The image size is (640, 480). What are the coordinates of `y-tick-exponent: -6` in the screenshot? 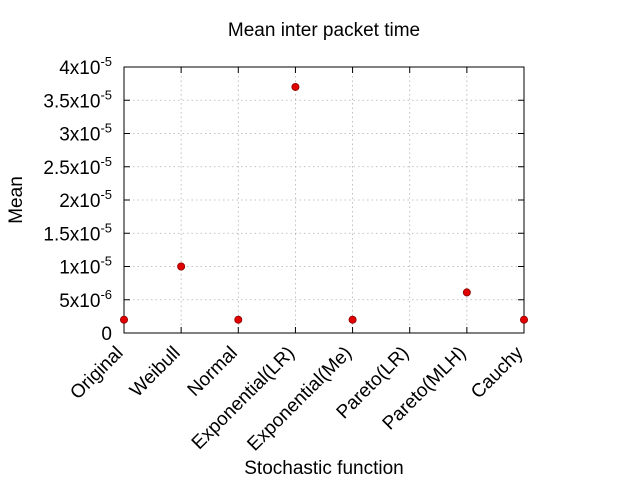 It's located at (106, 294).